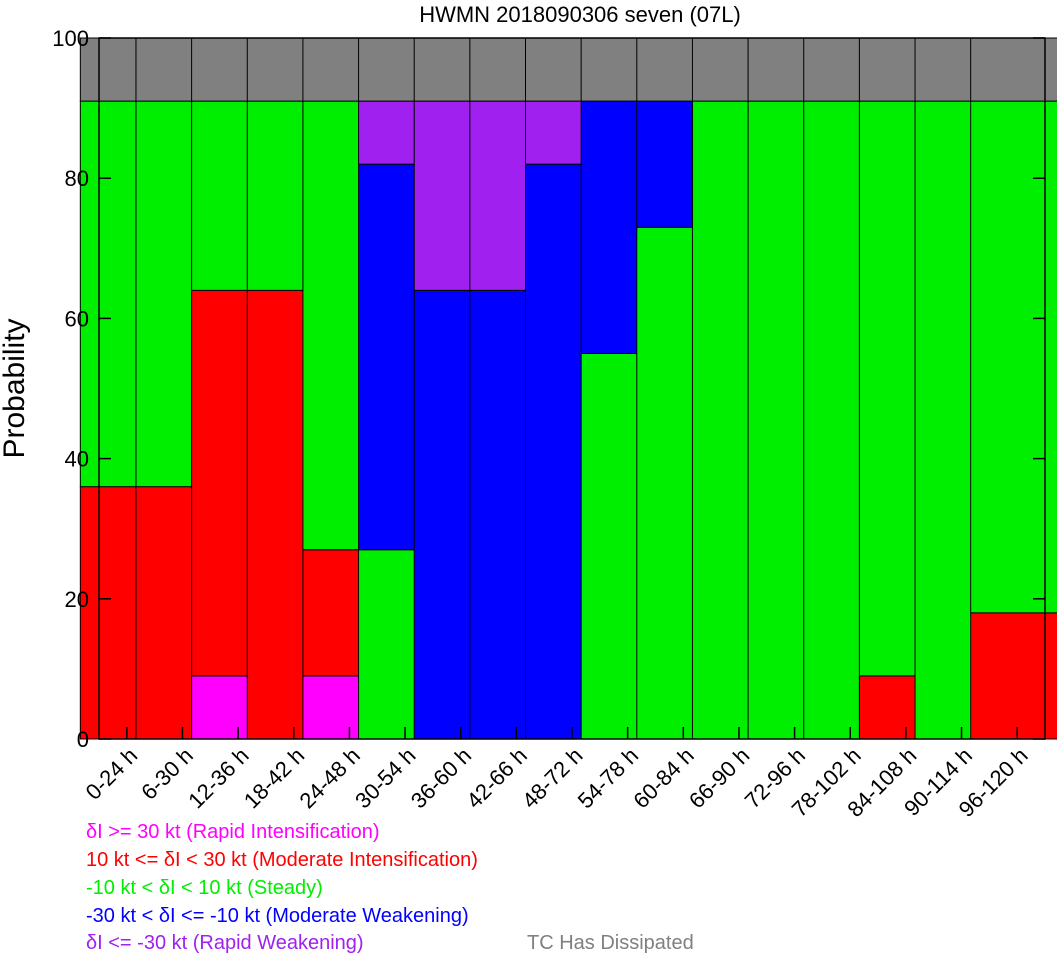 This screenshot has height=959, width=1057. I want to click on y-tick-label: 60, so click(77, 318).